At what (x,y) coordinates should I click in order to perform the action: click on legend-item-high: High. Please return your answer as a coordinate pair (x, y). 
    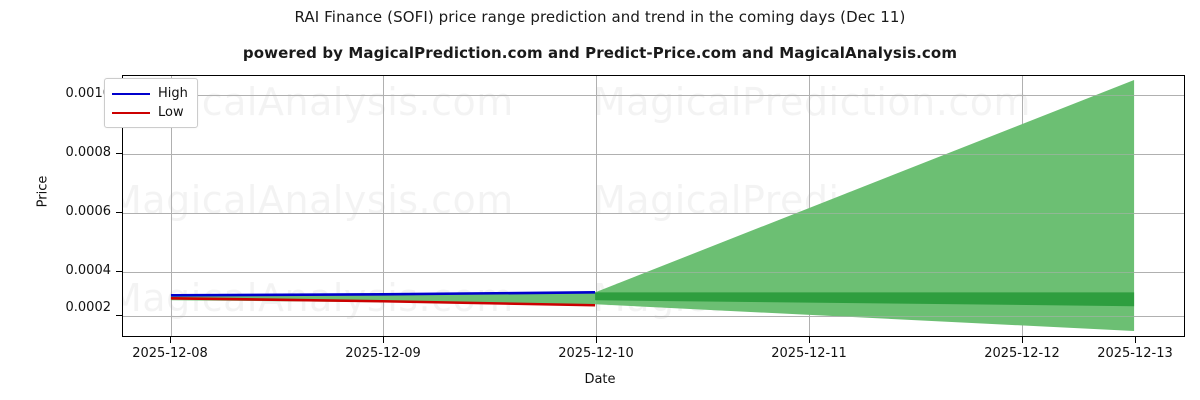
    Looking at the image, I should click on (150, 93).